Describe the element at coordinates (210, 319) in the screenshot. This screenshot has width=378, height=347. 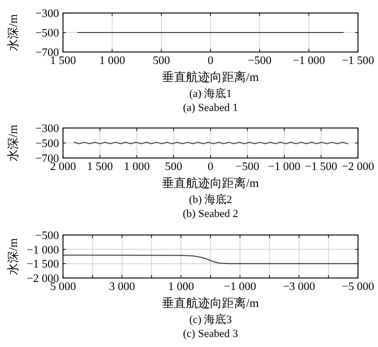
I see `text: (c) 海底3` at that location.